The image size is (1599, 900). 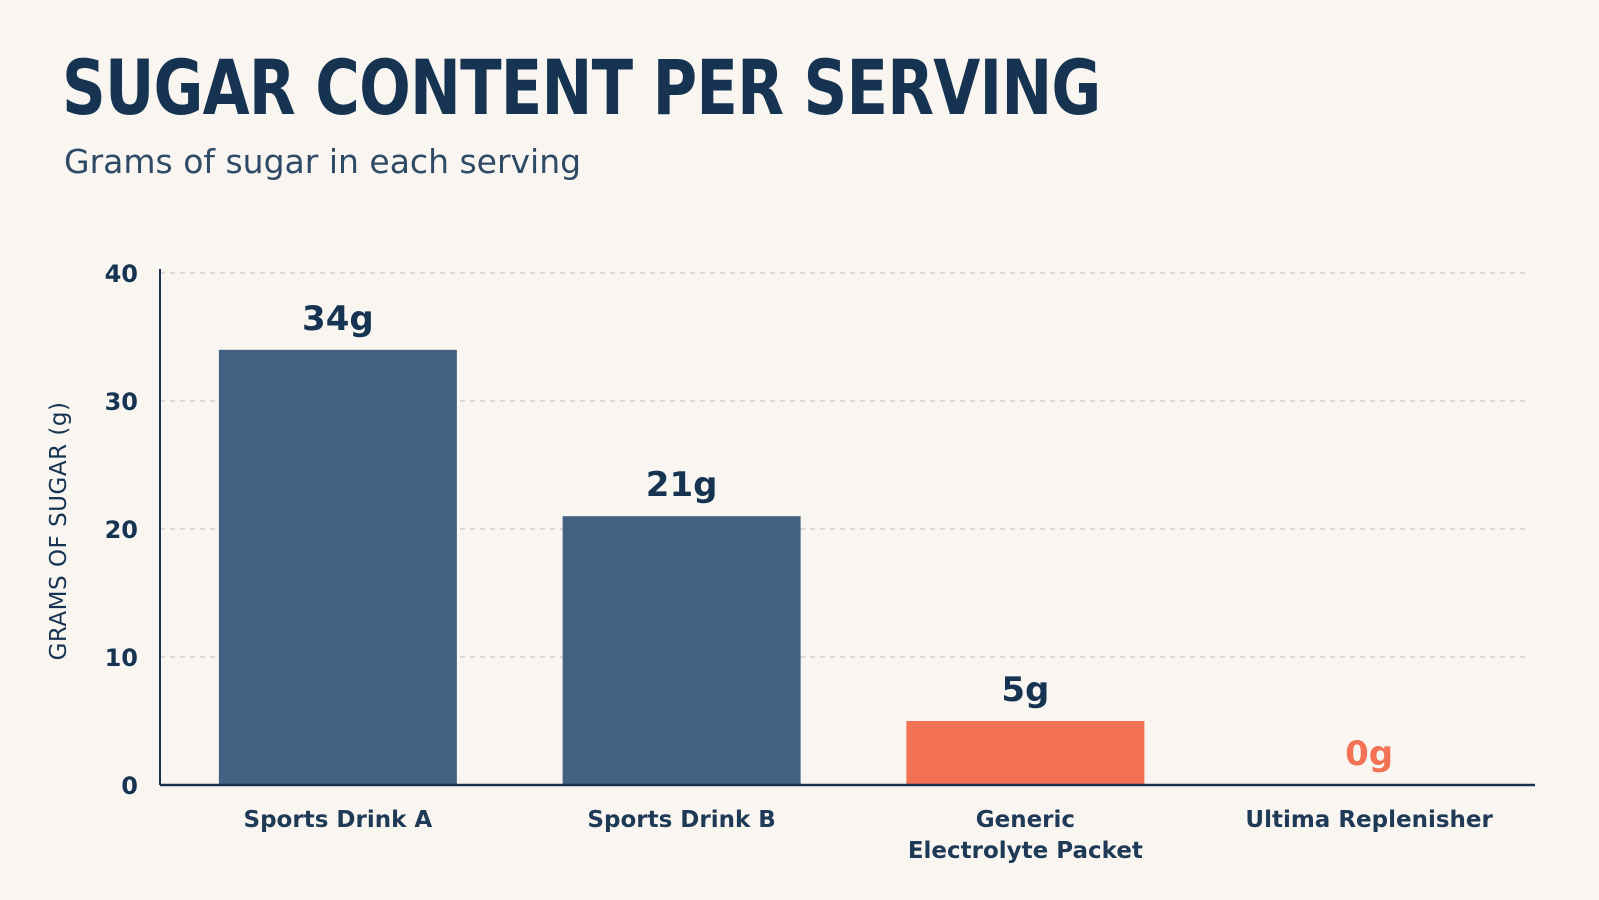 I want to click on x-tick-label: Generic Electrolyte Packet, so click(x=1025, y=835).